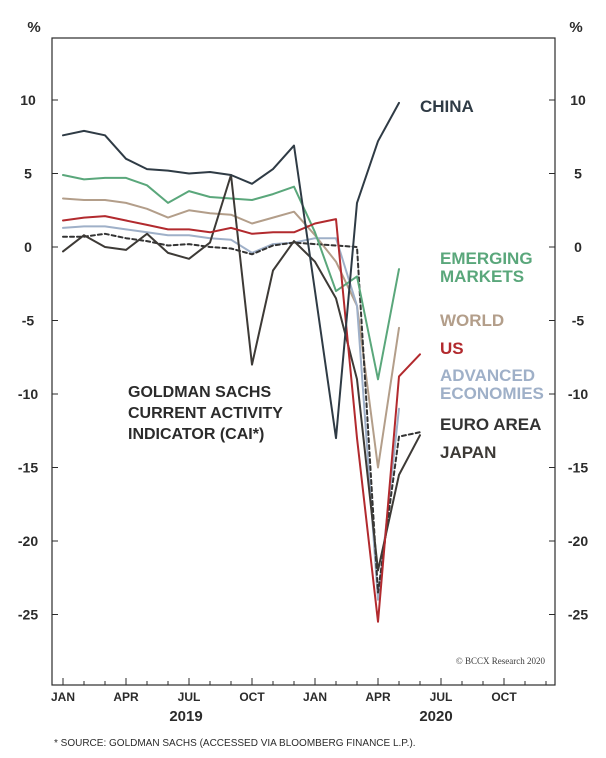 This screenshot has width=606, height=758. Describe the element at coordinates (435, 716) in the screenshot. I see `year-label-2020: 2020` at that location.